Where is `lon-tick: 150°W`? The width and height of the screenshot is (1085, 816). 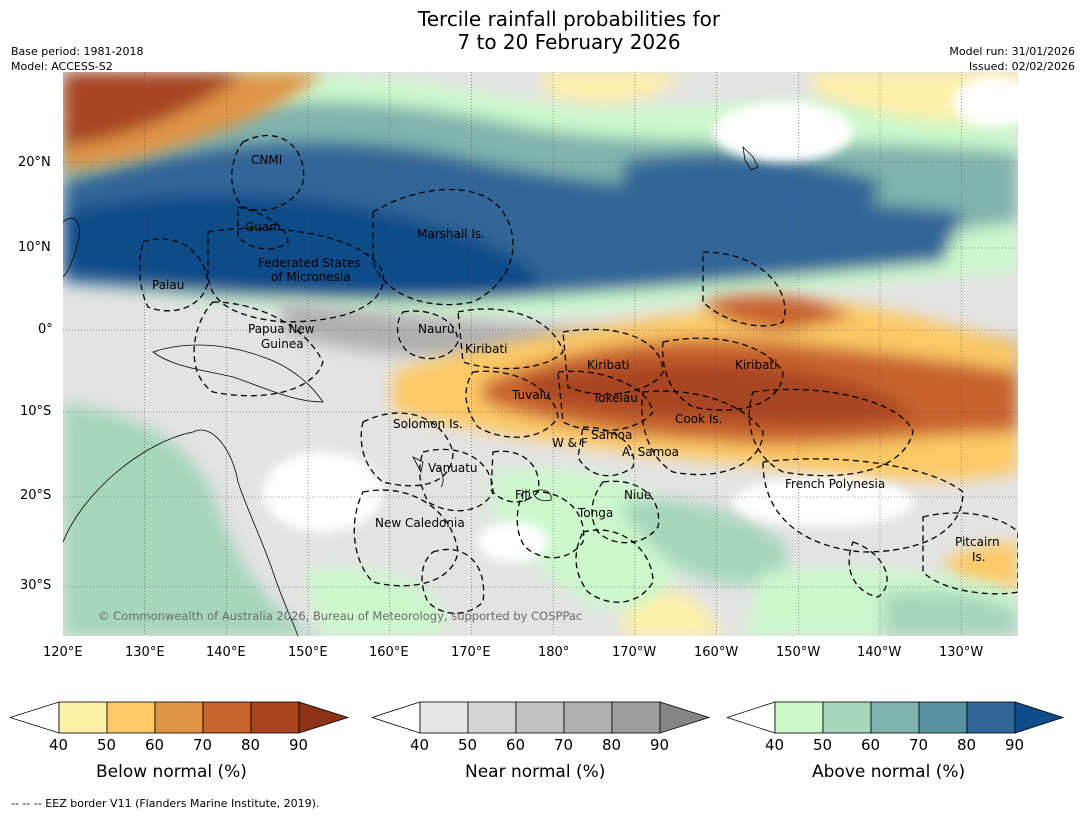 lon-tick: 150°W is located at coordinates (798, 652).